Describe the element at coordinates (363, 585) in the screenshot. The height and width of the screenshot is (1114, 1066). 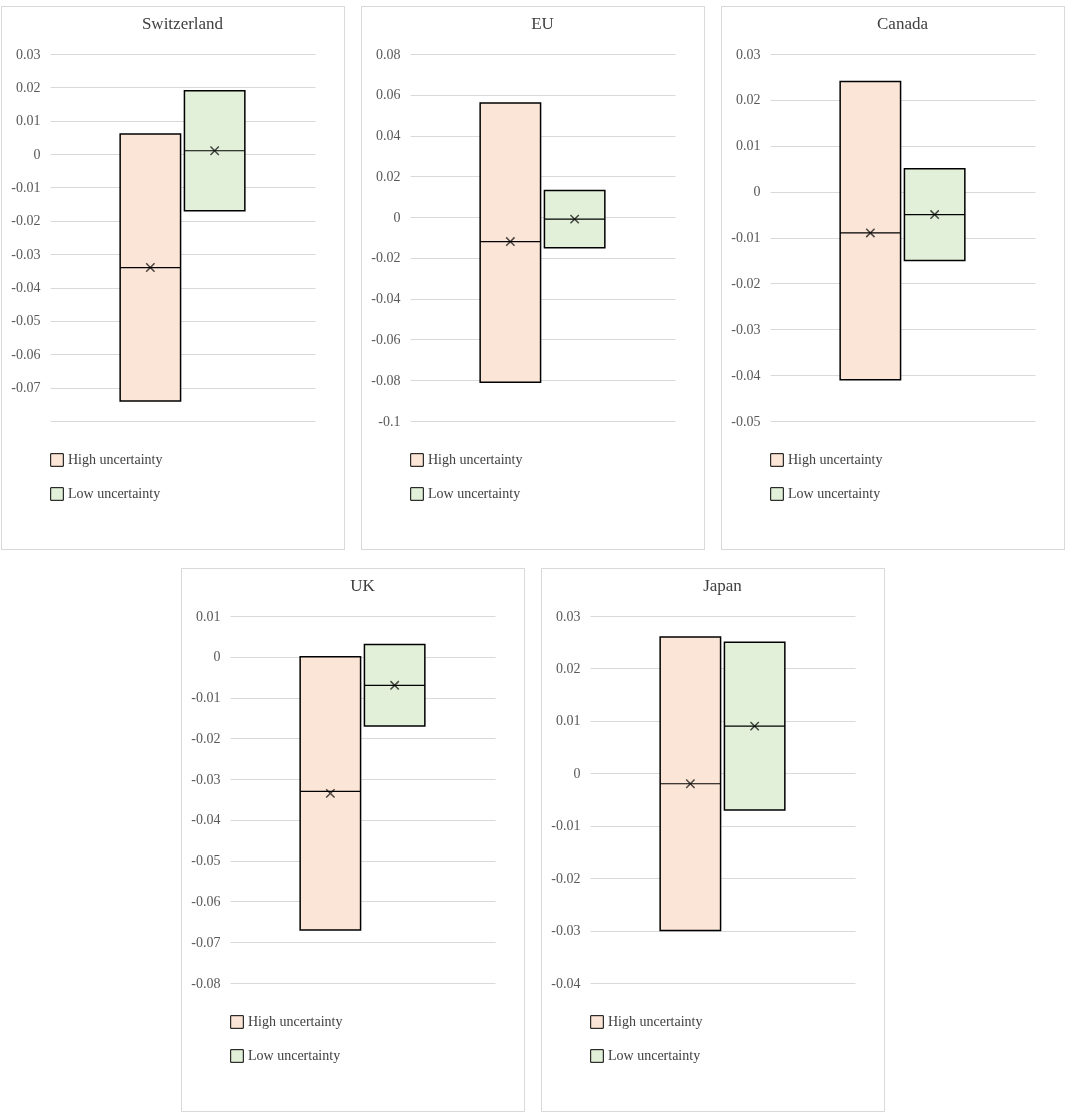
I see `chart-title: UK` at that location.